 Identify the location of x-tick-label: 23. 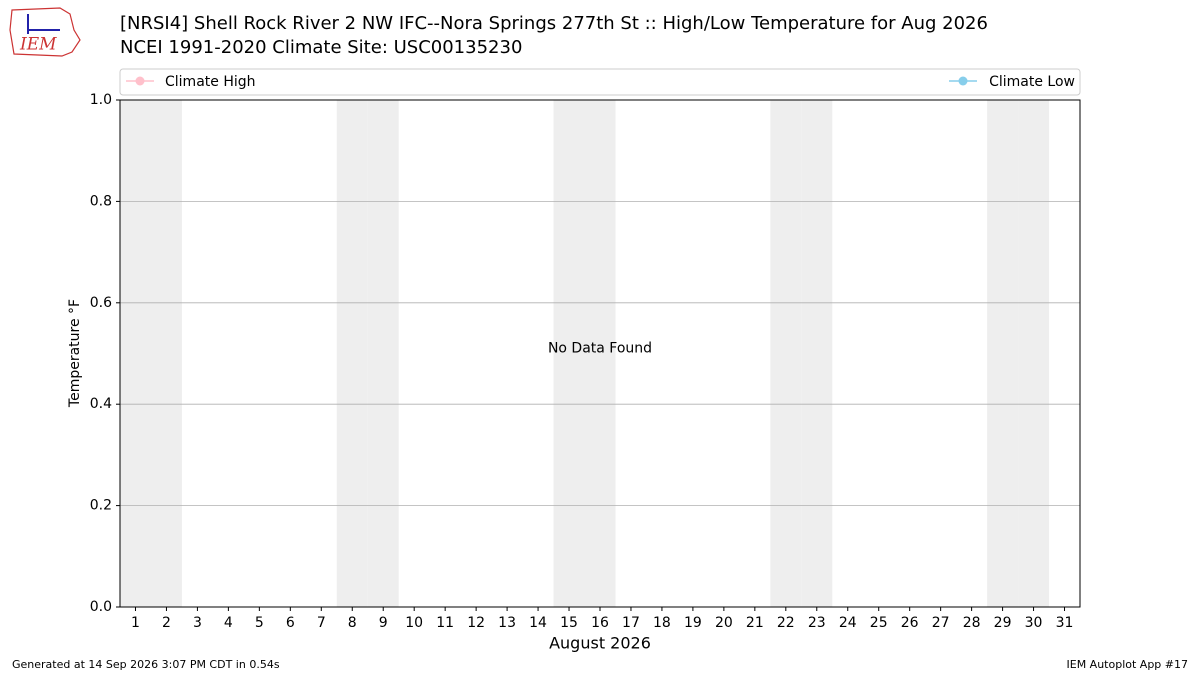
(817, 623).